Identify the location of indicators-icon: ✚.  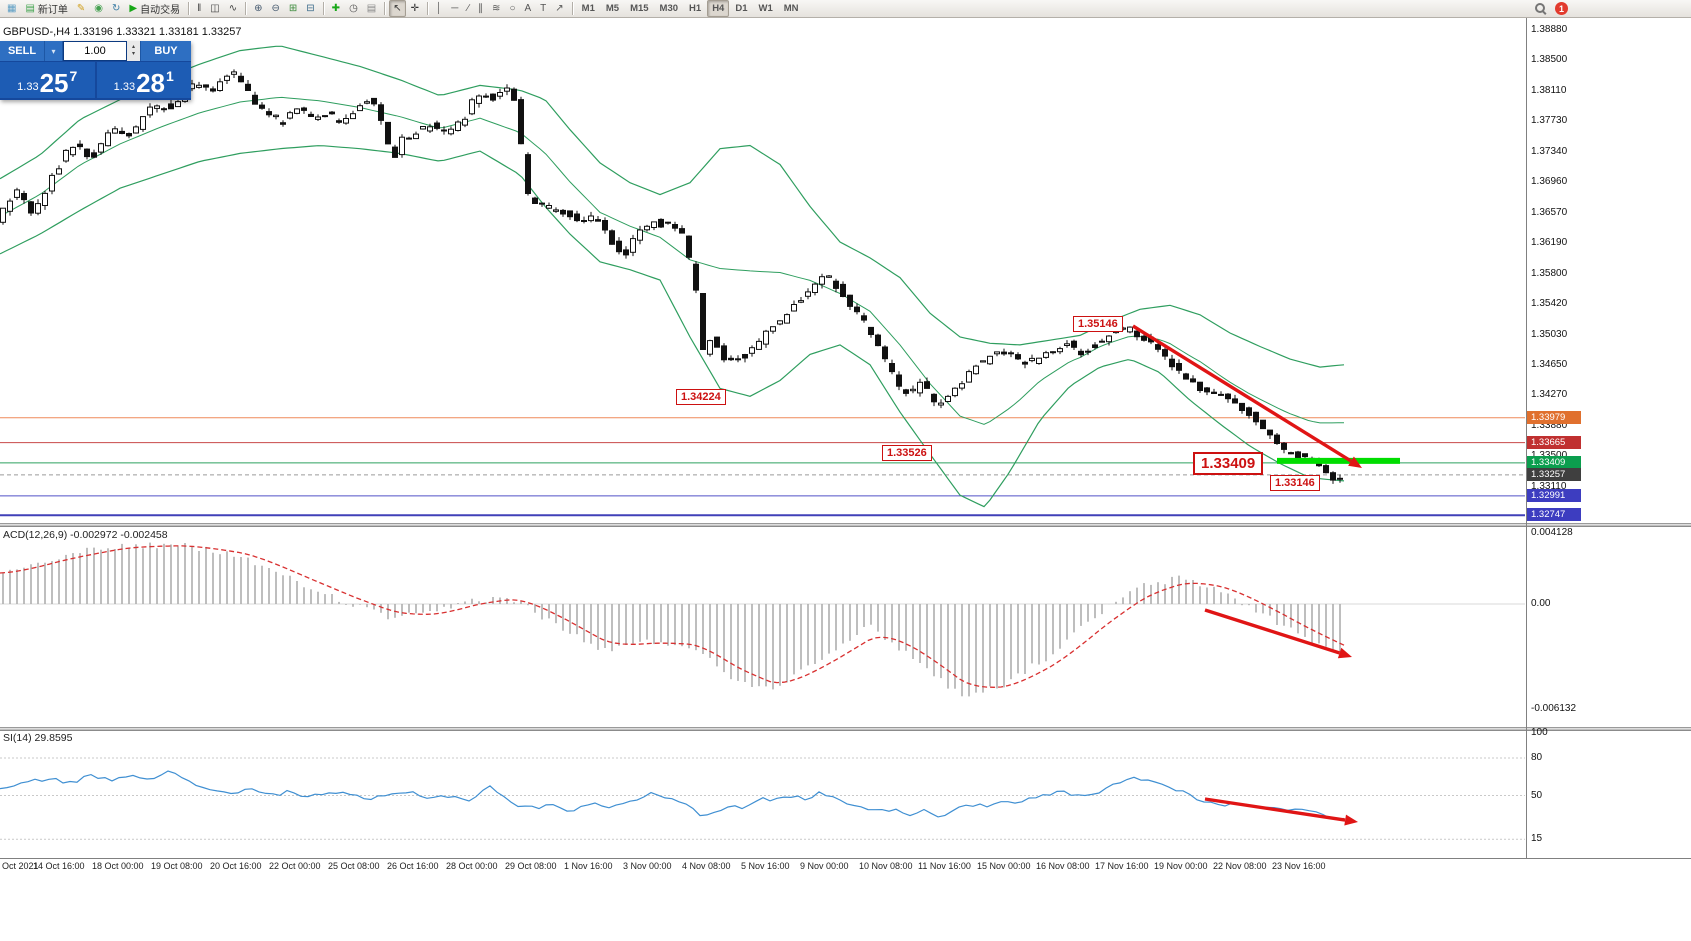
(336, 8).